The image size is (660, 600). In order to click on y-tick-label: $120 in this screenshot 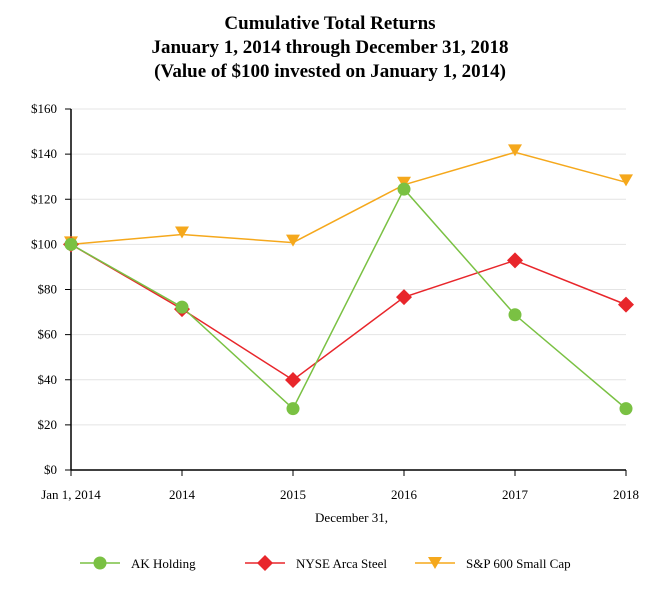, I will do `click(44, 198)`.